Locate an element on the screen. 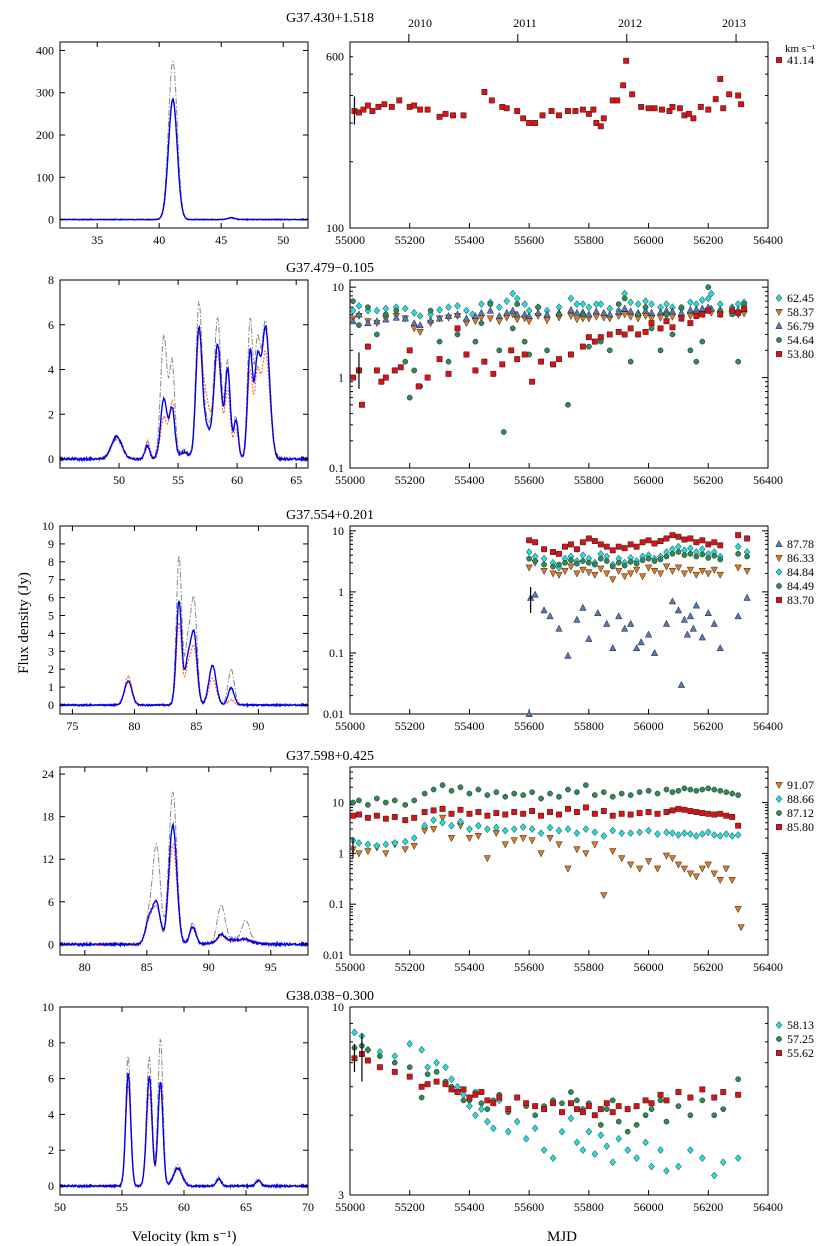 Image resolution: width=830 pixels, height=1246 pixels. legend-label: 56.79 is located at coordinates (800, 326).